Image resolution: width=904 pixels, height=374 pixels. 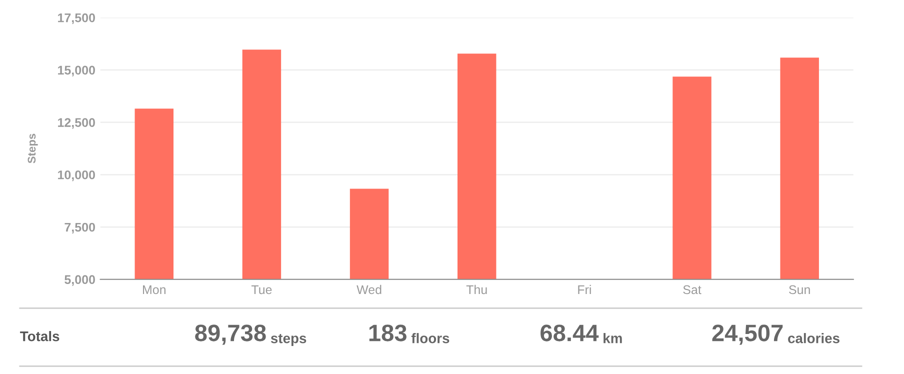 I want to click on x-tick-label: Tue, so click(x=261, y=289).